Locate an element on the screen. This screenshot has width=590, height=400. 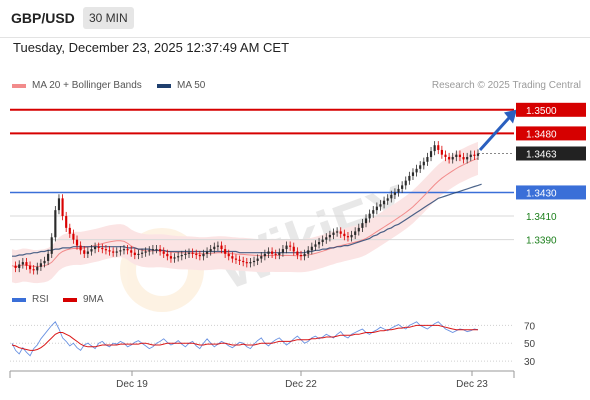
level-label-1.3410: 1.3410 is located at coordinates (541, 217).